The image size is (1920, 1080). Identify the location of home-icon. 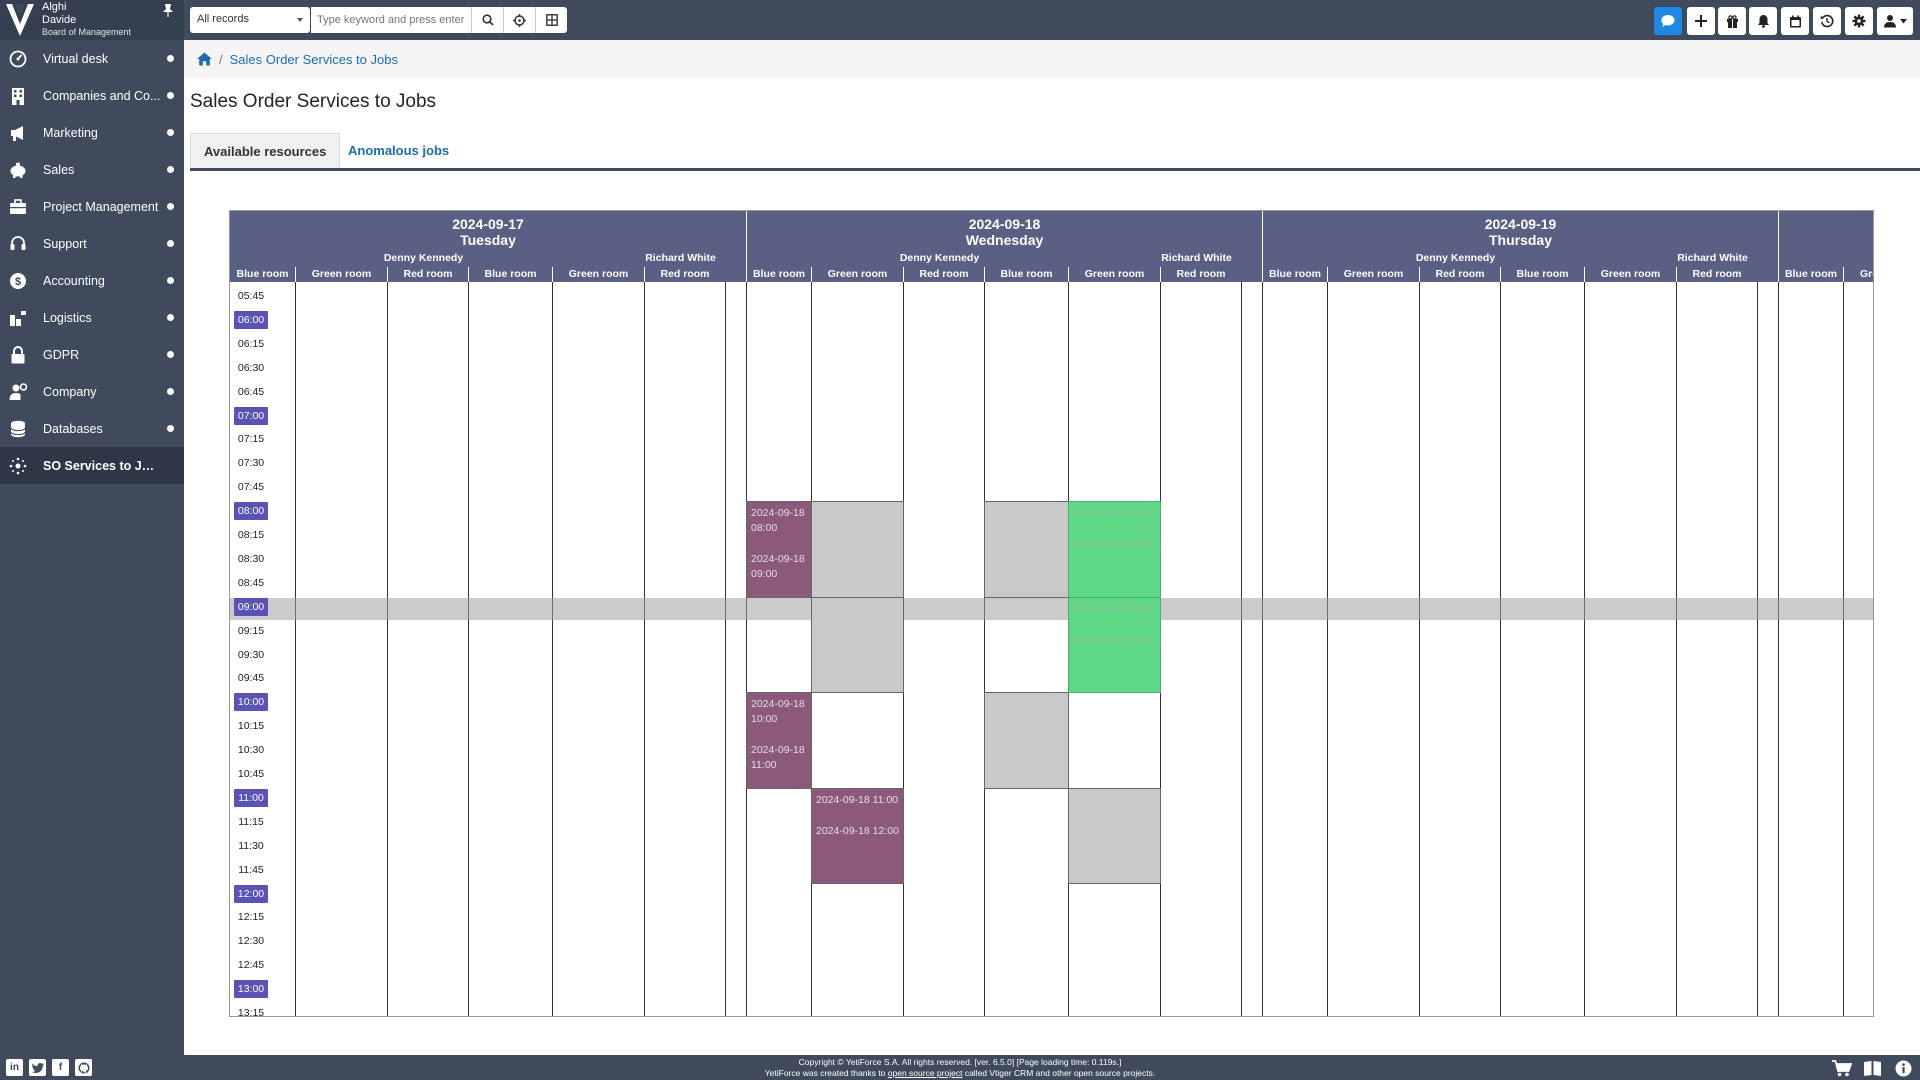
(204, 59).